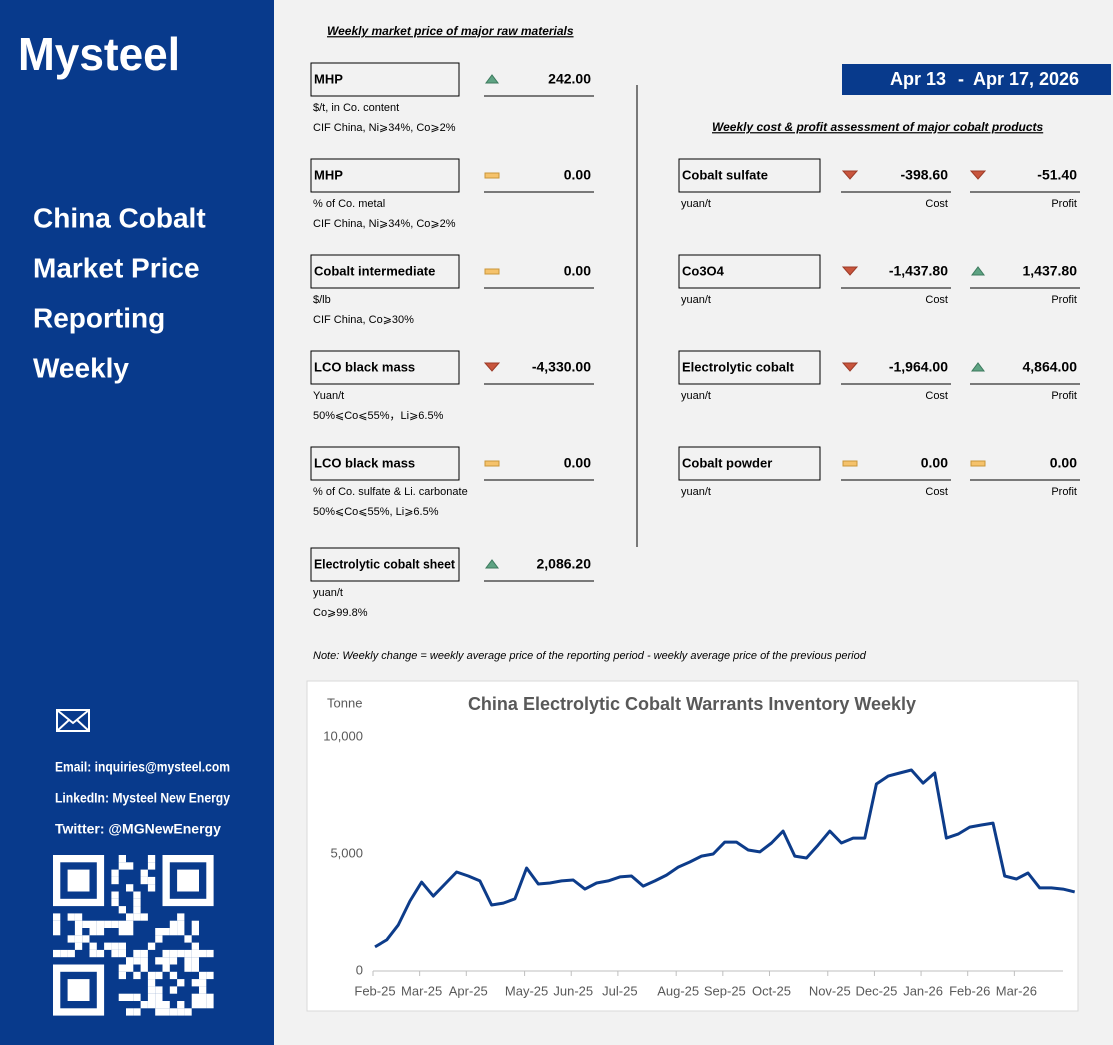 The image size is (1113, 1045). What do you see at coordinates (346, 852) in the screenshot?
I see `y-tick-label: 5,000` at bounding box center [346, 852].